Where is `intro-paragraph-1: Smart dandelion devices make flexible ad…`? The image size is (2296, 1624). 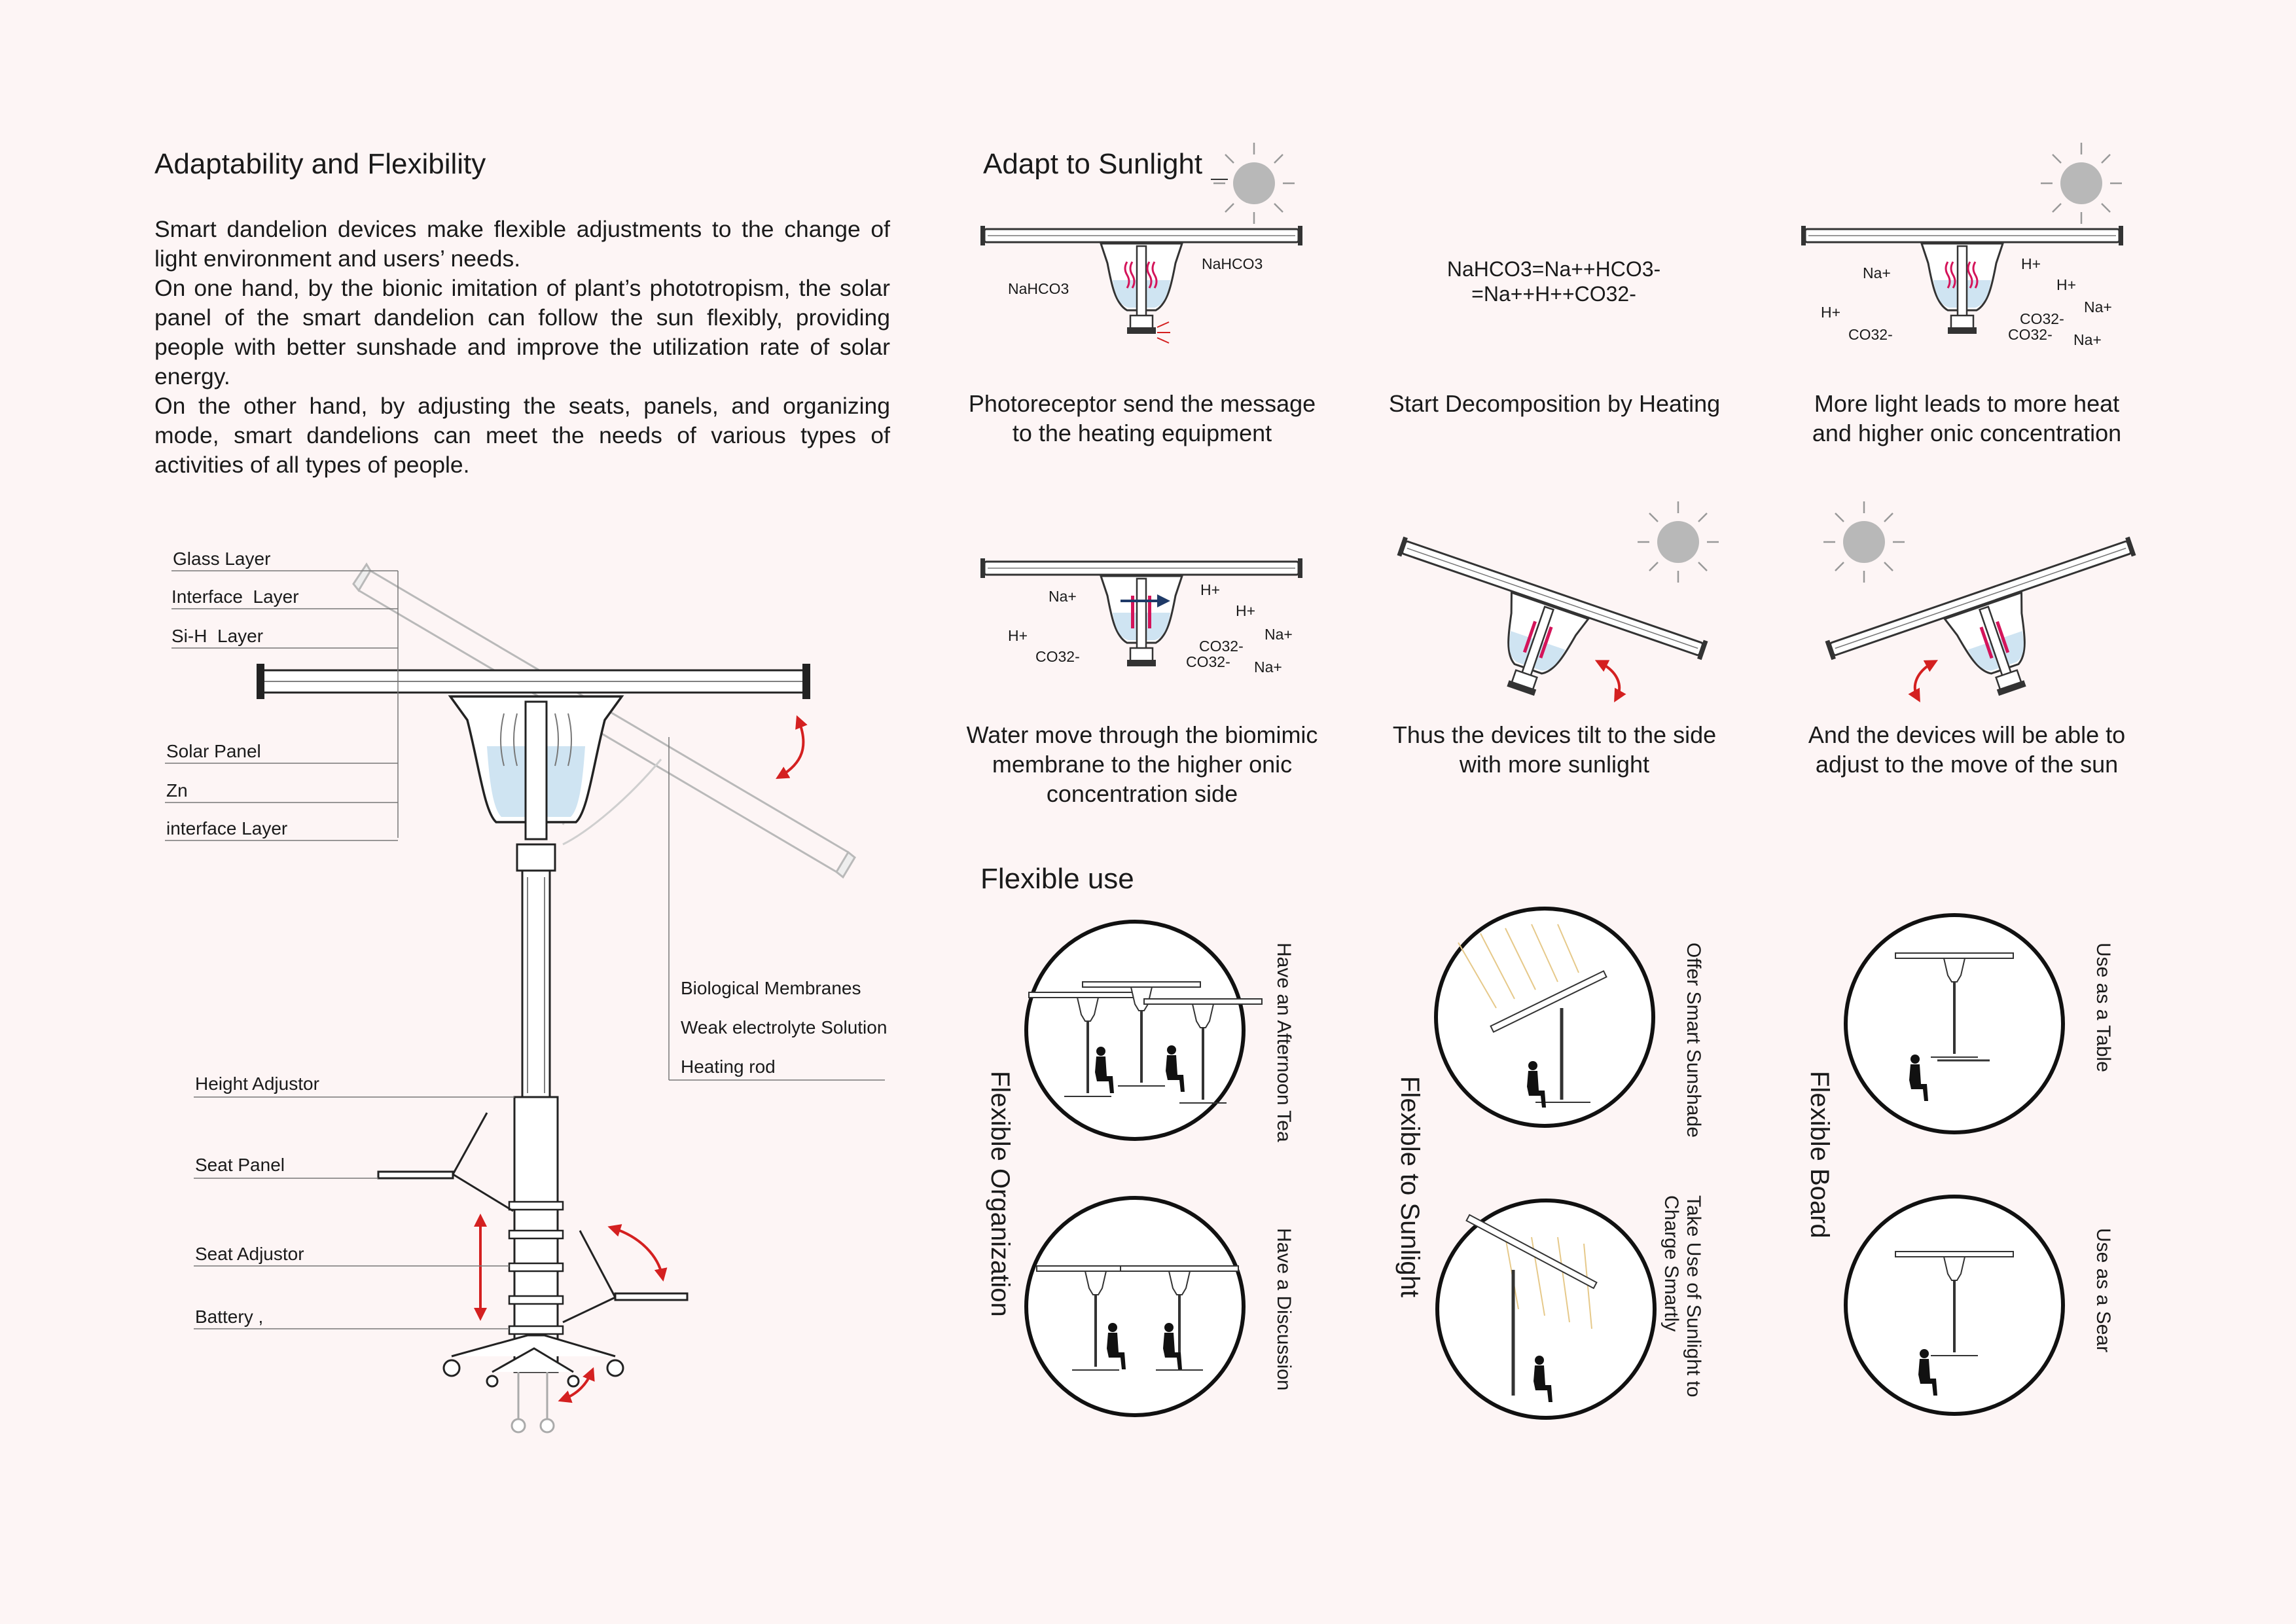
intro-paragraph-1: Smart dandelion devices make flexible ad… is located at coordinates (522, 244).